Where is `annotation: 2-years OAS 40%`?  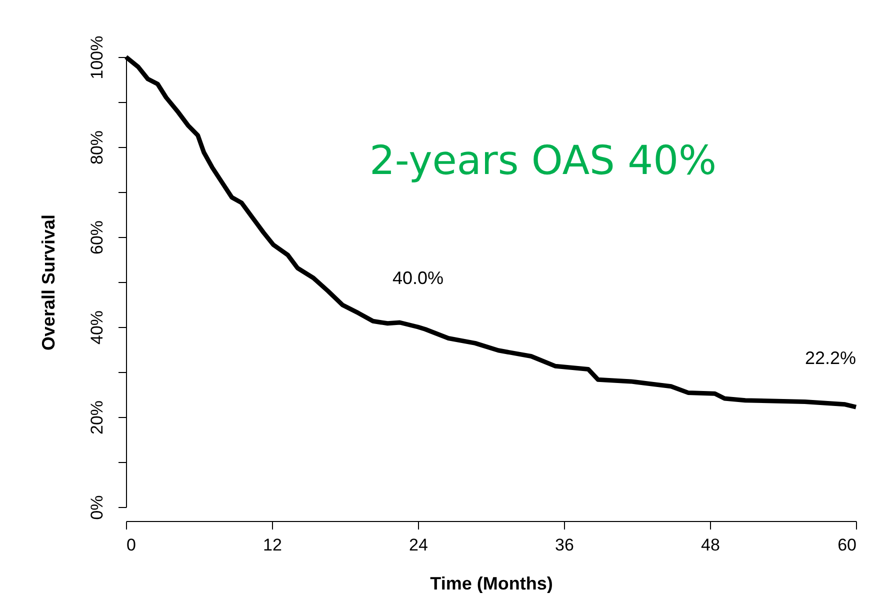 annotation: 2-years OAS 40% is located at coordinates (543, 161).